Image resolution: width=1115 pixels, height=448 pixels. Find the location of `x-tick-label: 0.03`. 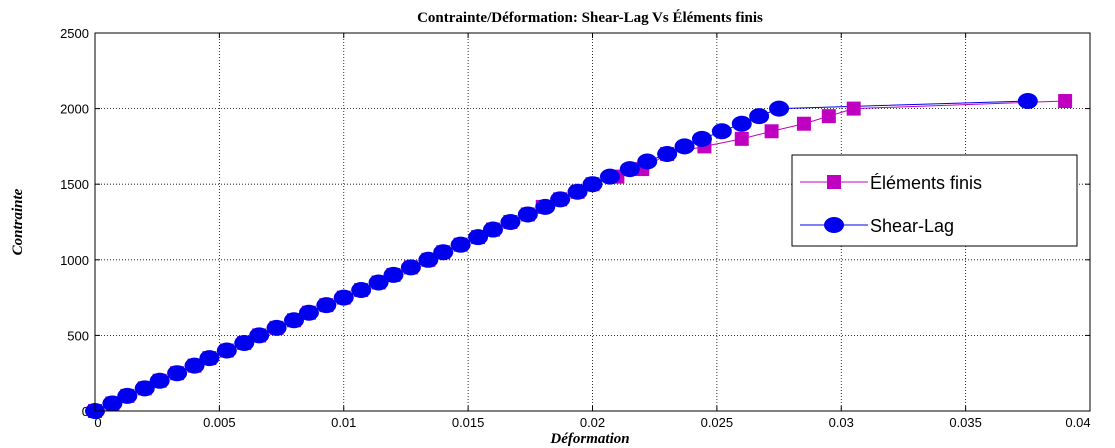

x-tick-label: 0.03 is located at coordinates (841, 422).